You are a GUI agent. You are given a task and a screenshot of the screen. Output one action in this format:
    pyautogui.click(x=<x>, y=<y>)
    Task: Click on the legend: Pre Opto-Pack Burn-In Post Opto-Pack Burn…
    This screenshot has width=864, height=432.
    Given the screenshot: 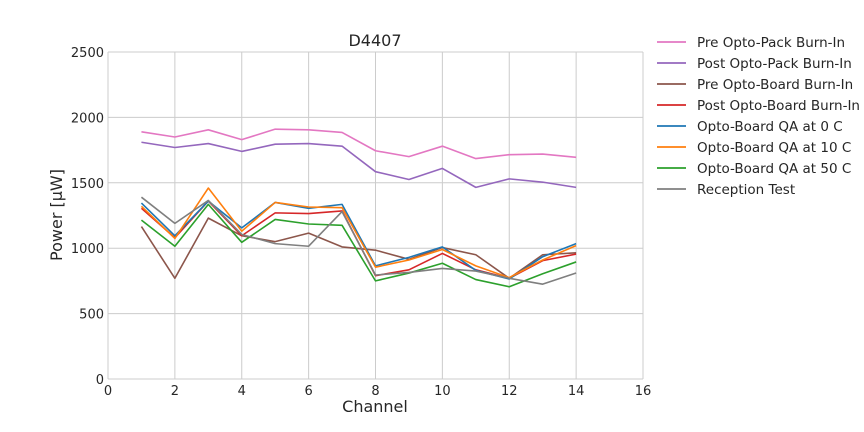 What is the action you would take?
    pyautogui.click(x=758, y=116)
    